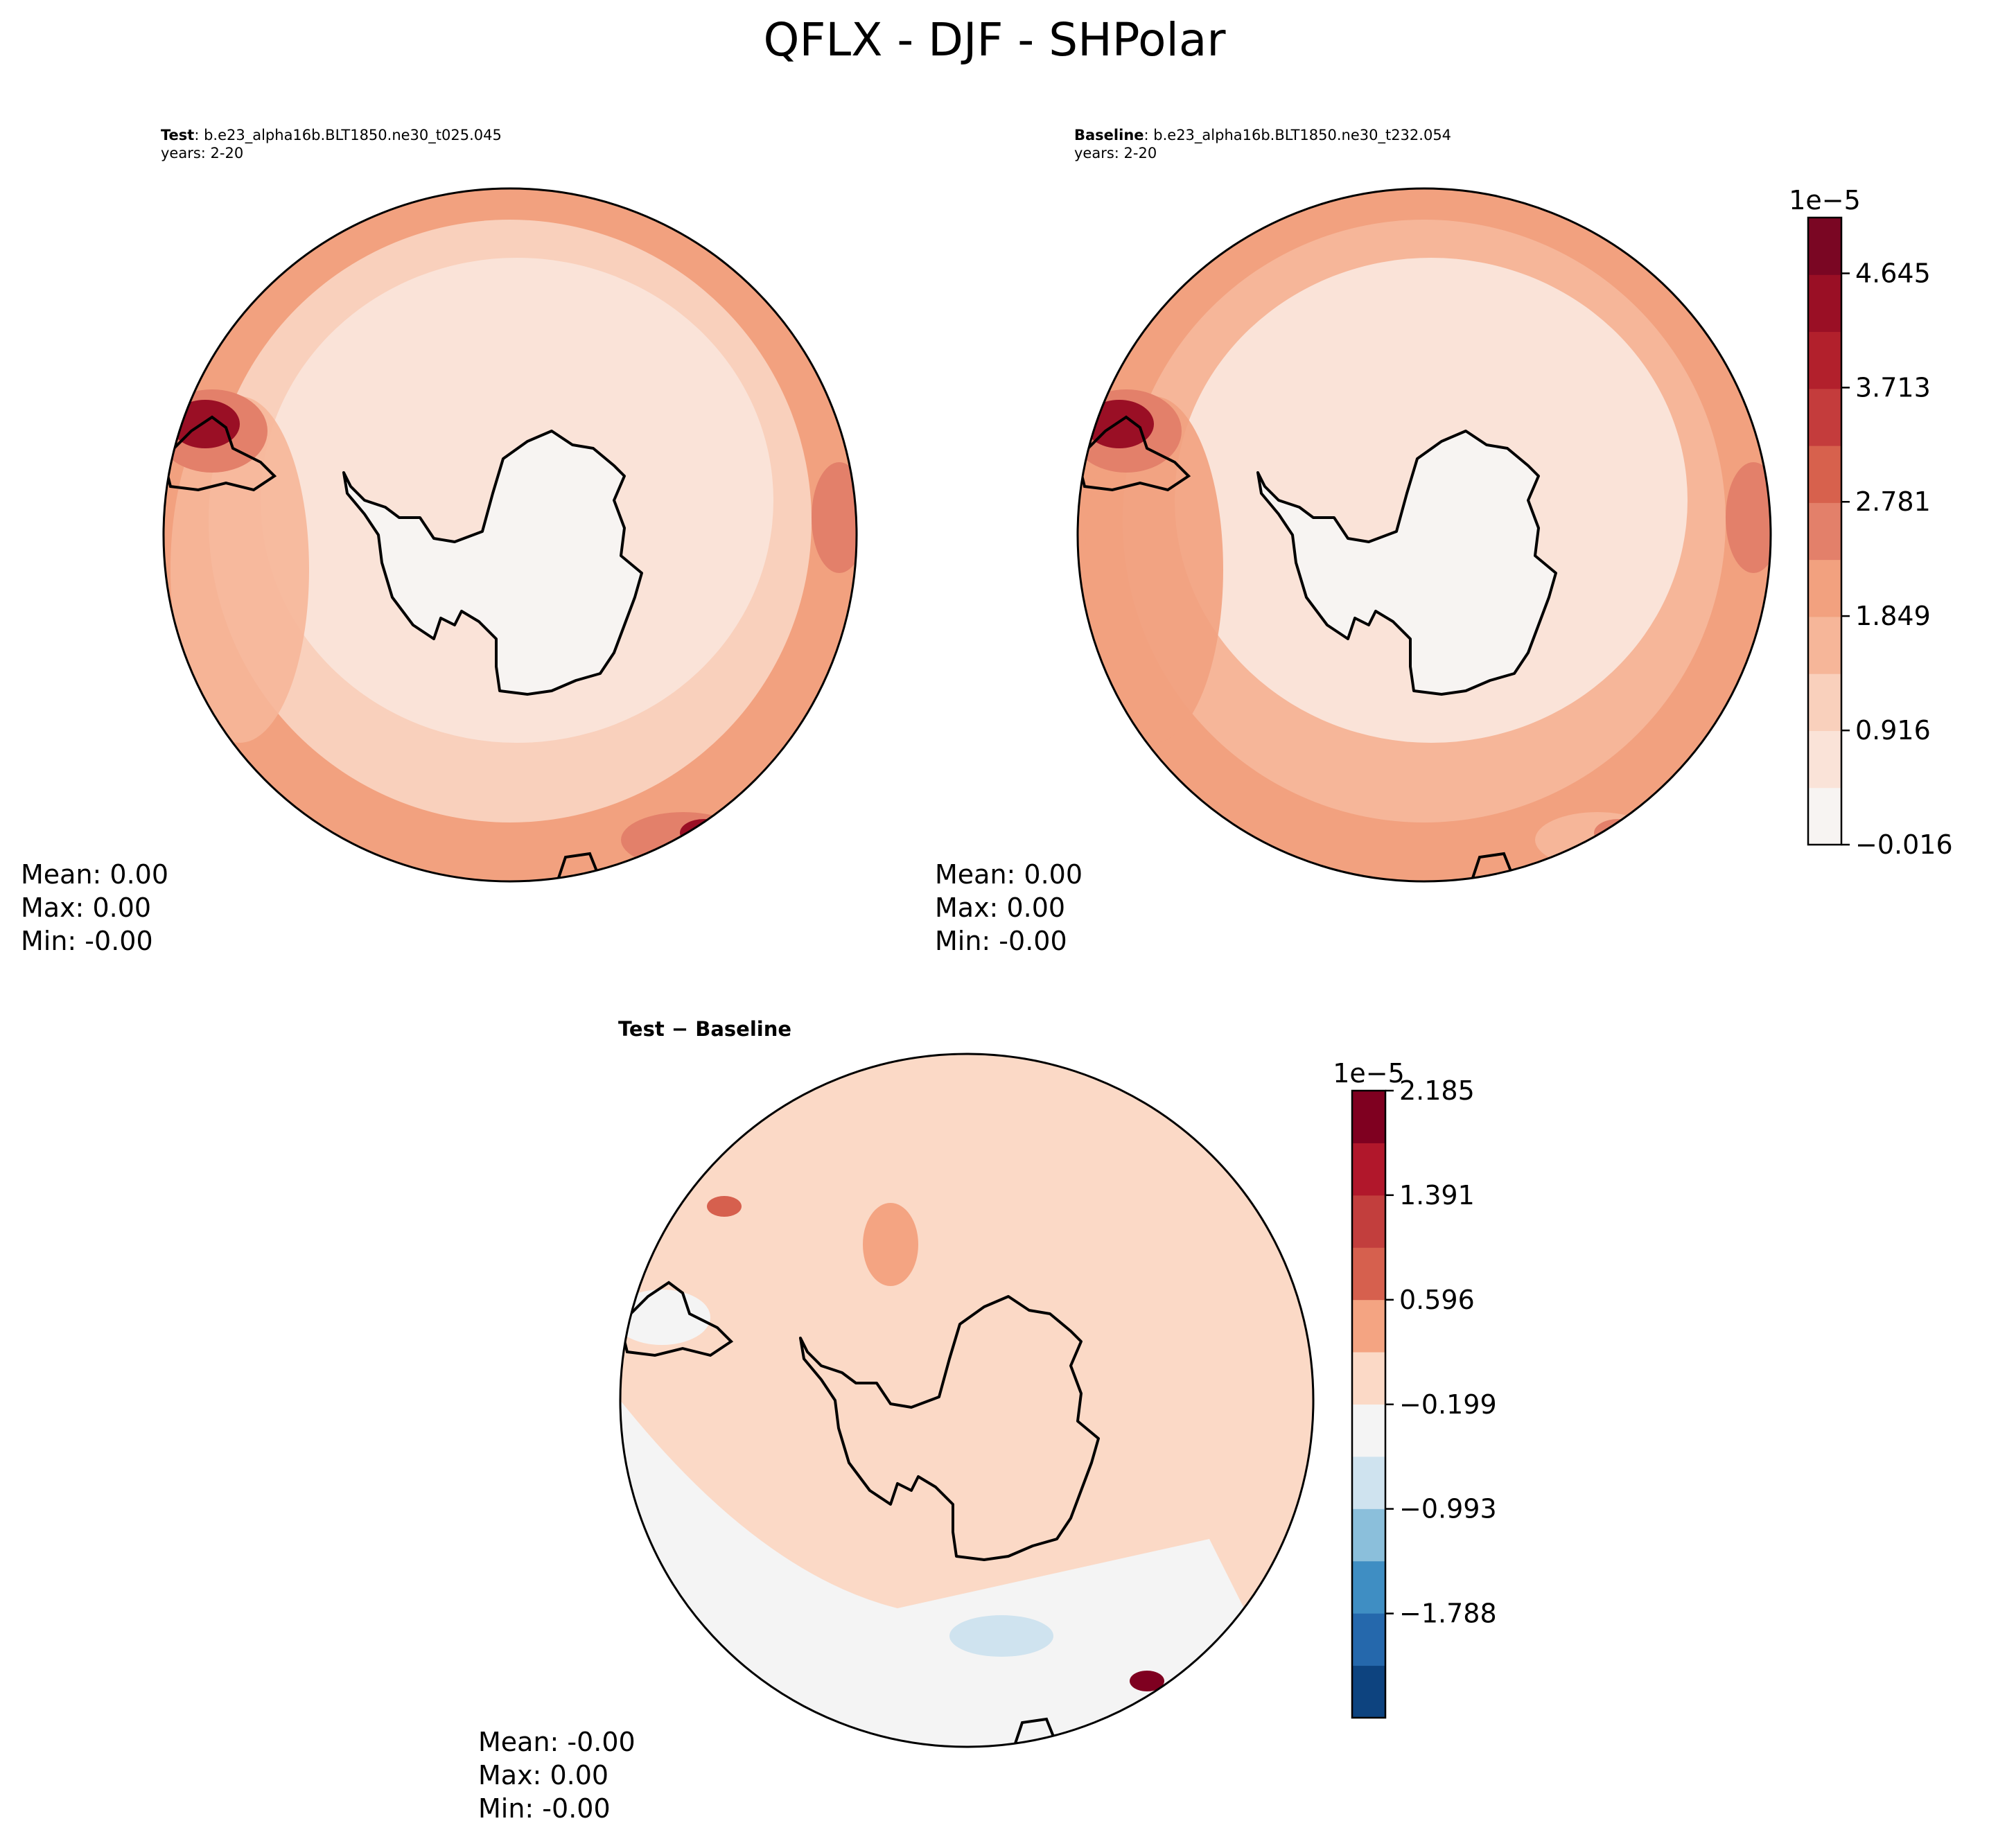  What do you see at coordinates (724, 1206) in the screenshot?
I see `field-positive-patch` at bounding box center [724, 1206].